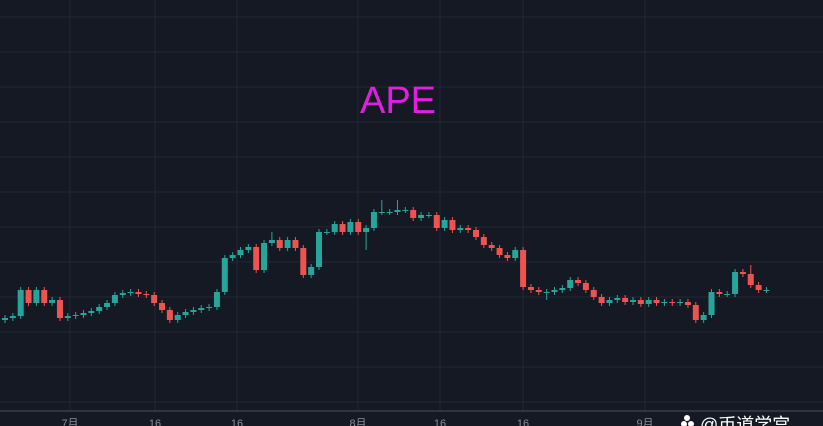 The width and height of the screenshot is (823, 426). Describe the element at coordinates (745, 420) in the screenshot. I see `watermark: @币道学宫` at that location.